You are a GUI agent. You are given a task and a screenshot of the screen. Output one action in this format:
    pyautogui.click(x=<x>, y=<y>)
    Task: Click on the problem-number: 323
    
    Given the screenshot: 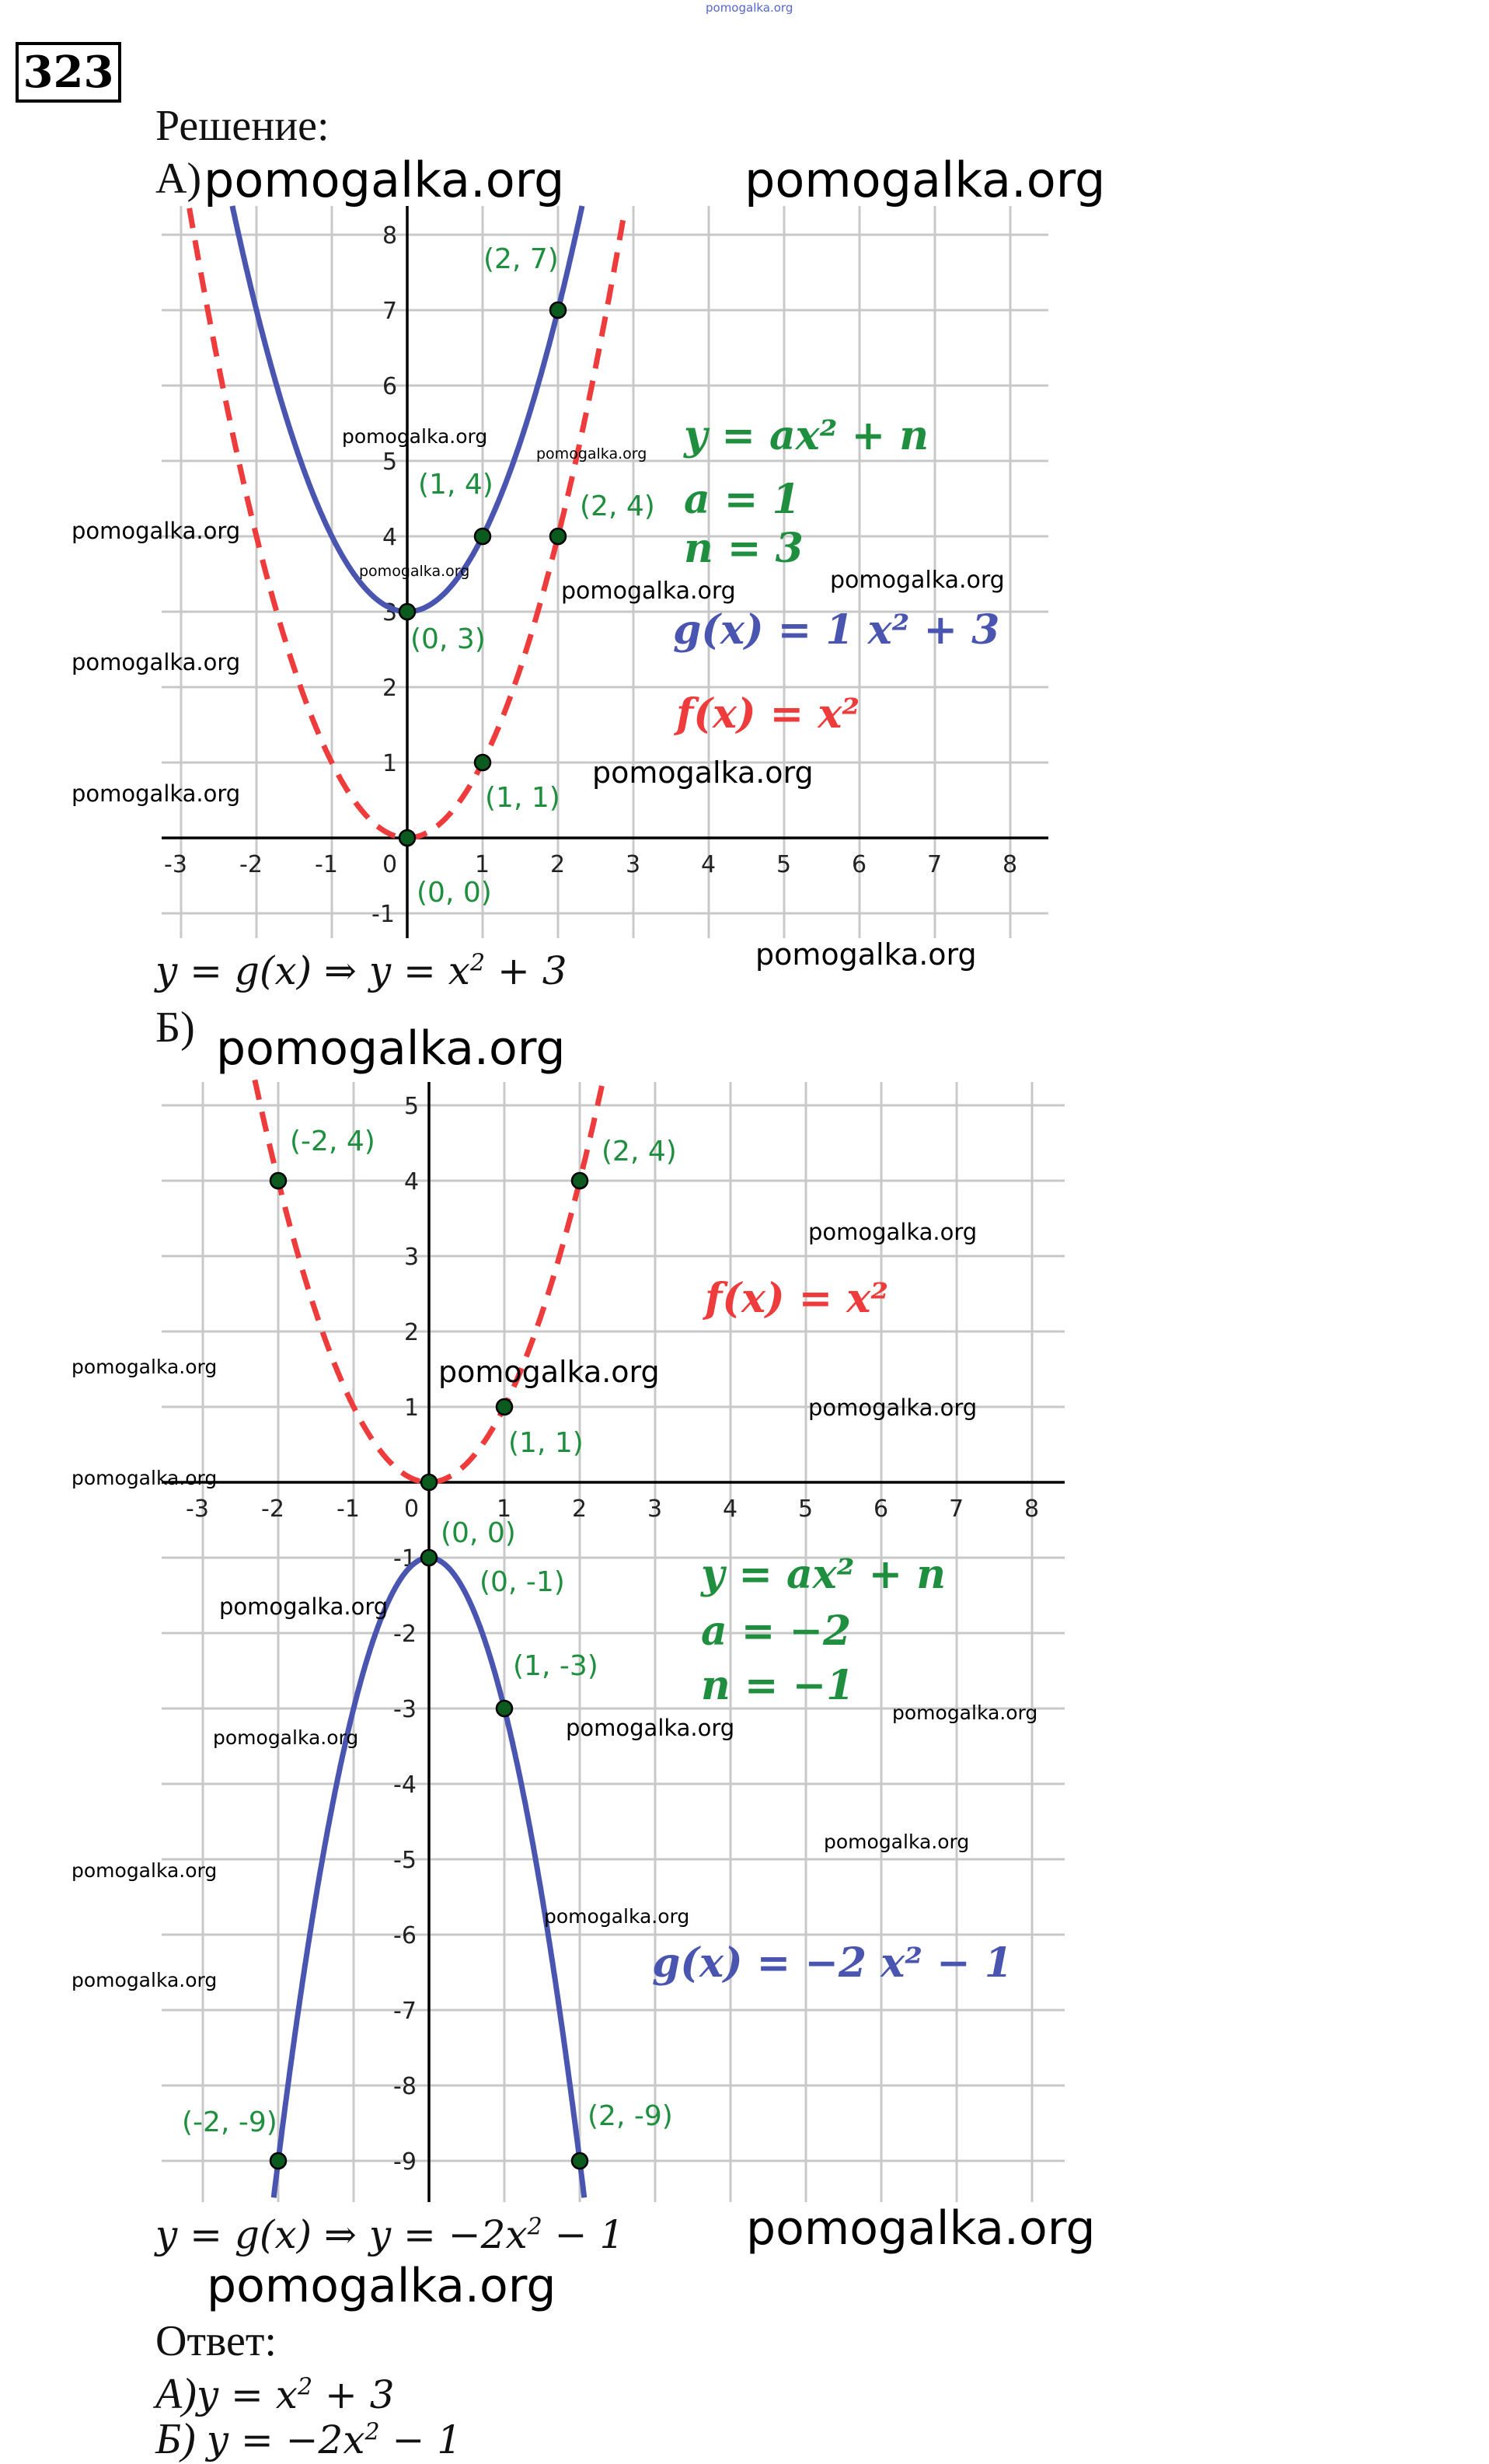 What is the action you would take?
    pyautogui.click(x=68, y=72)
    